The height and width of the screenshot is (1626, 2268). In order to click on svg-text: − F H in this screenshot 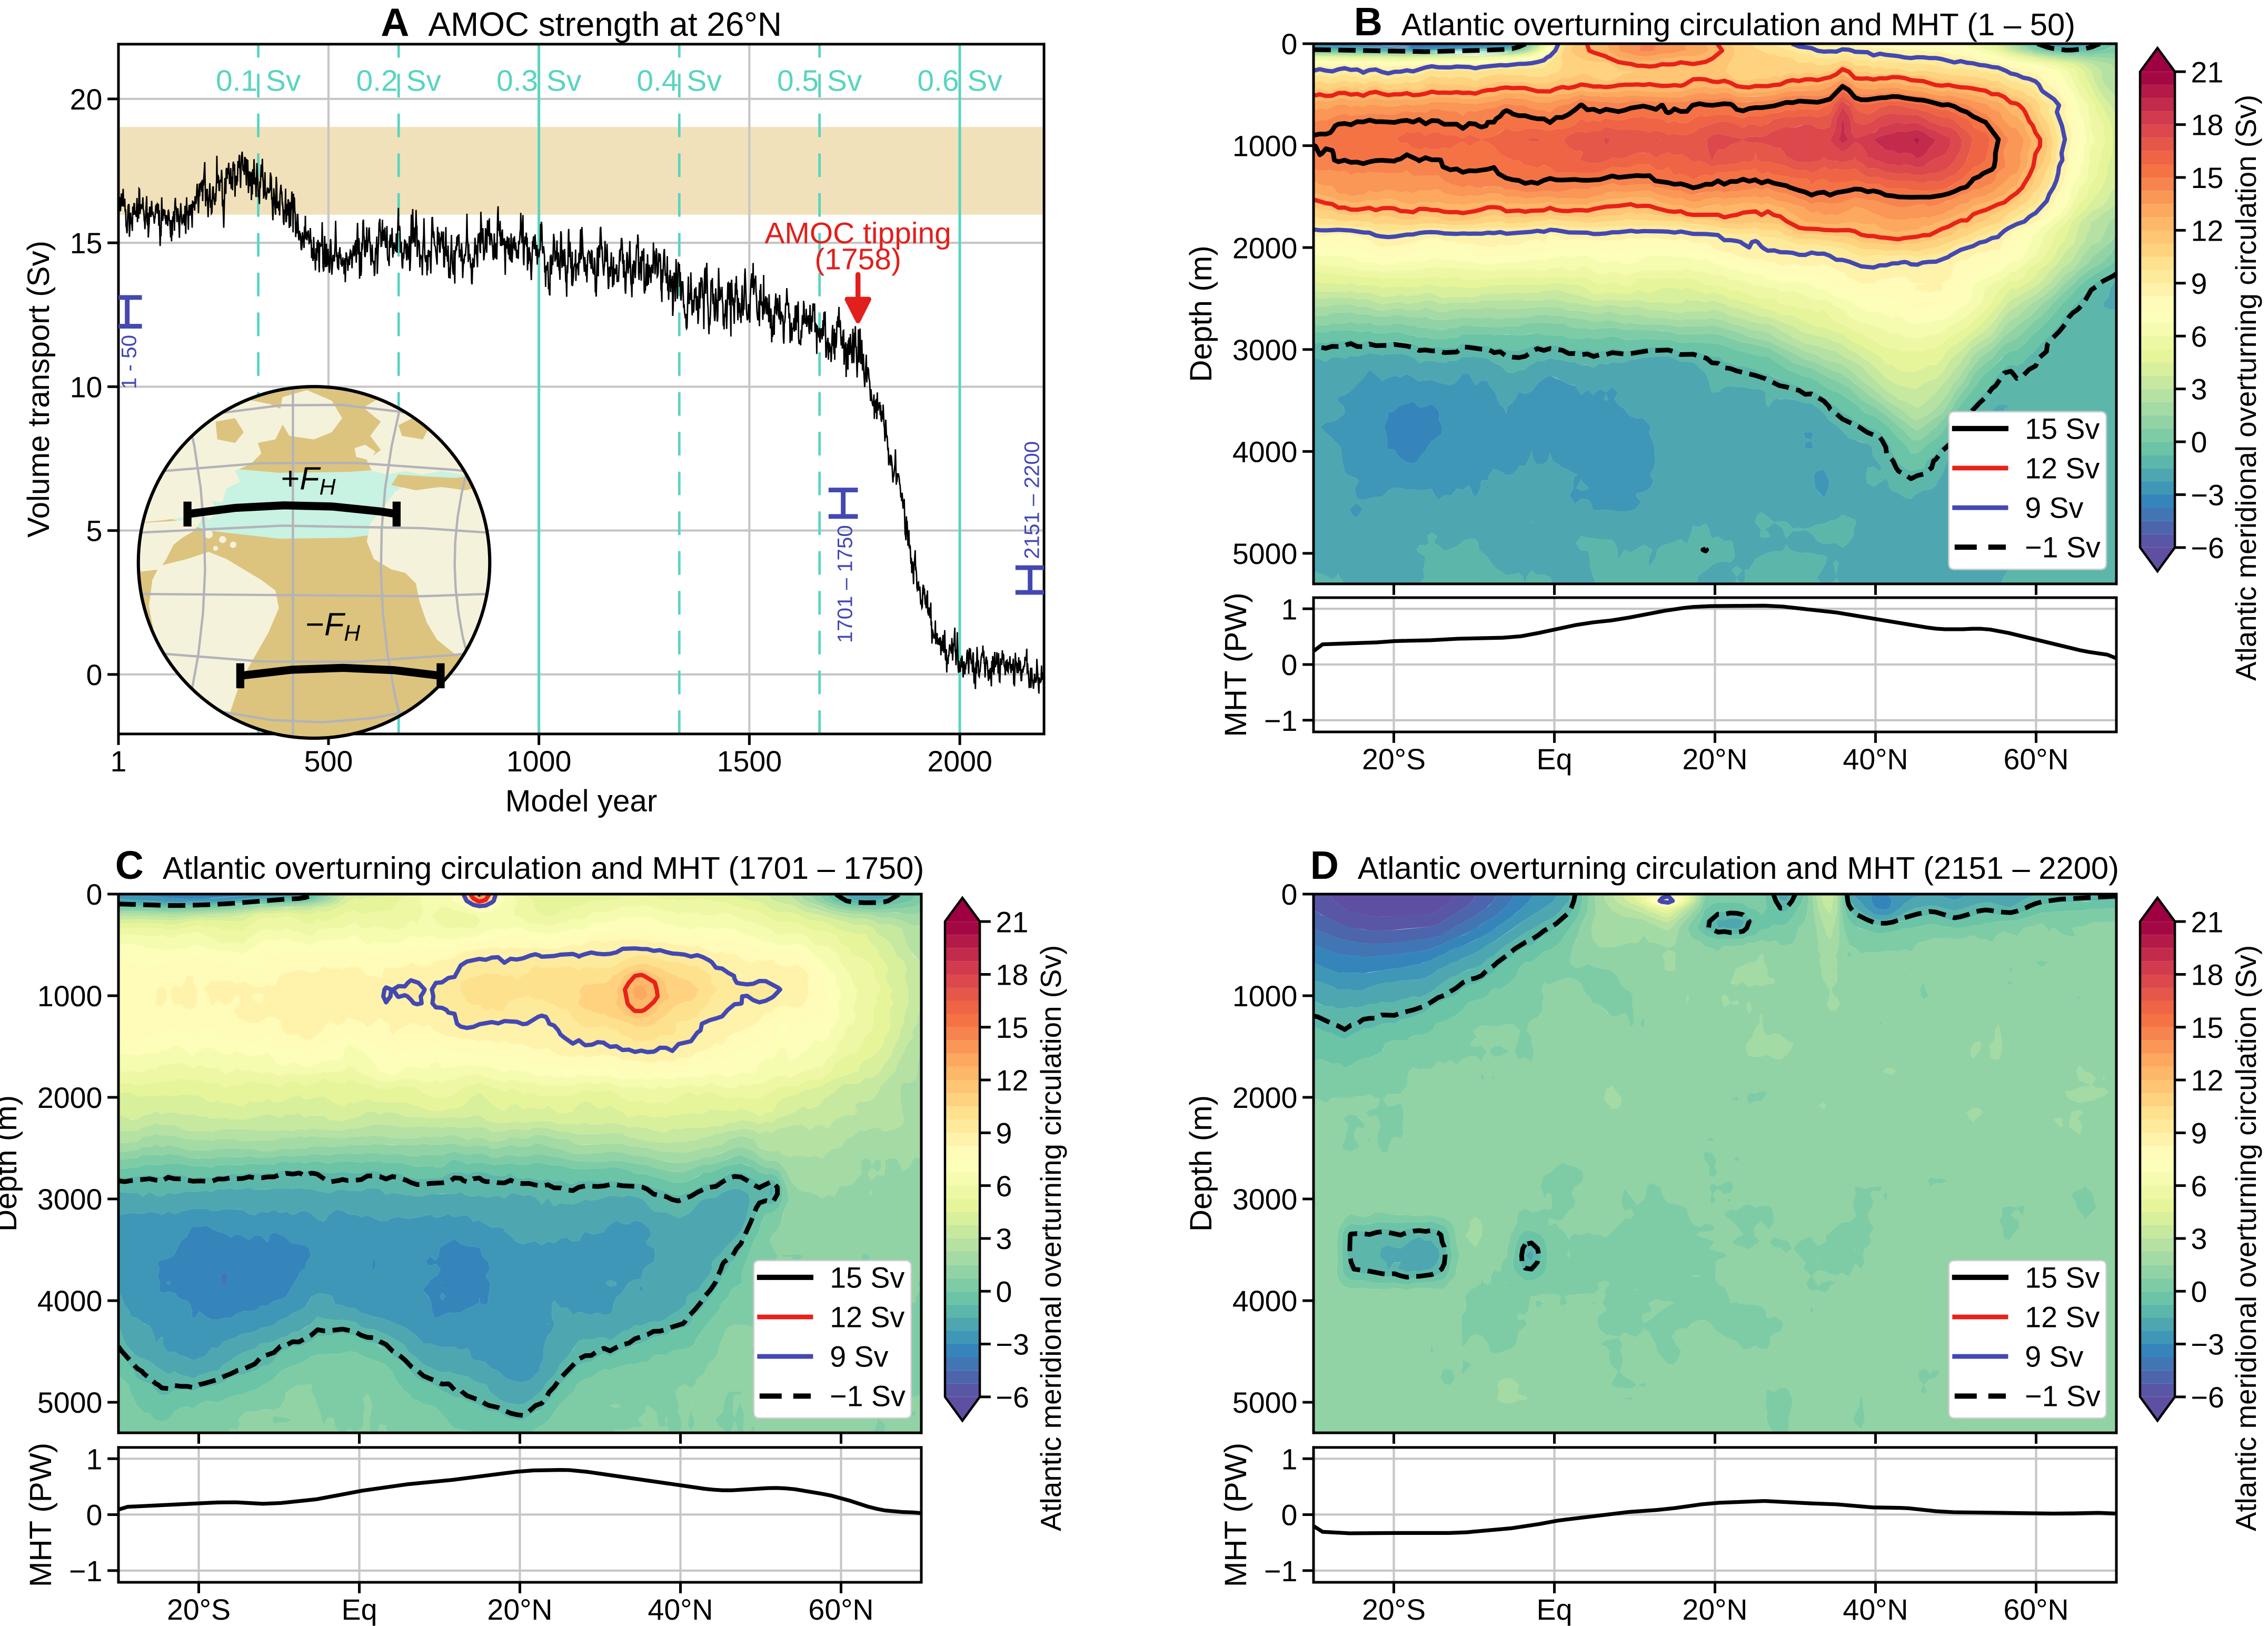, I will do `click(333, 626)`.